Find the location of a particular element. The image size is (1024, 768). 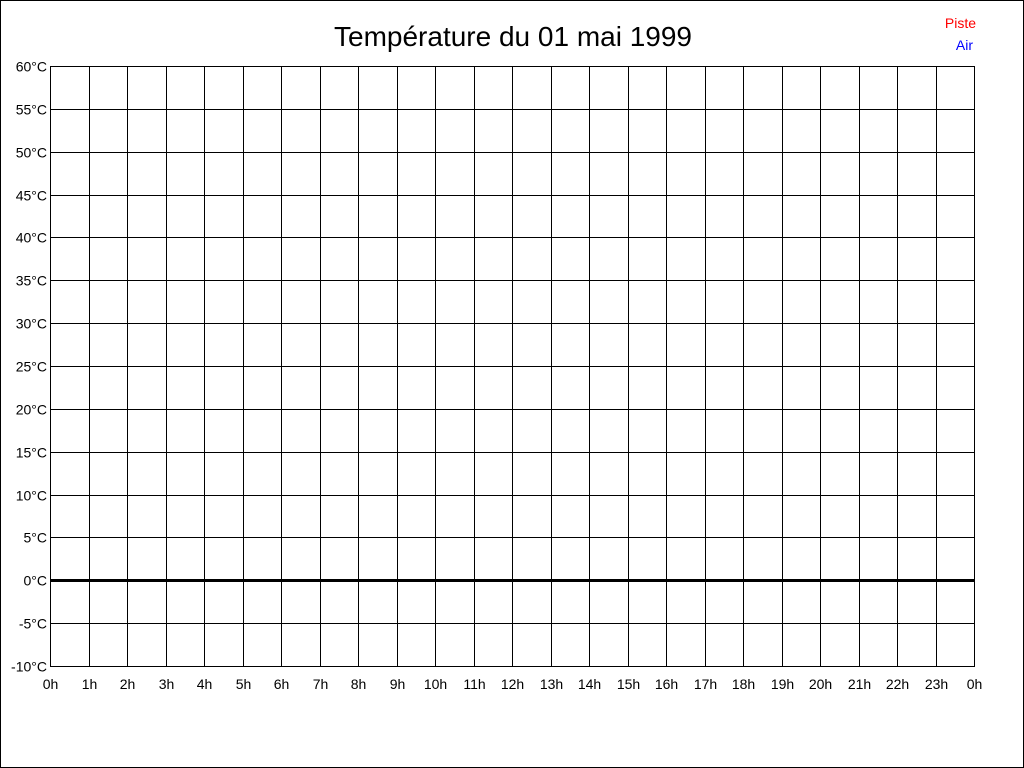

y-tick-label: 5°C is located at coordinates (36, 538).